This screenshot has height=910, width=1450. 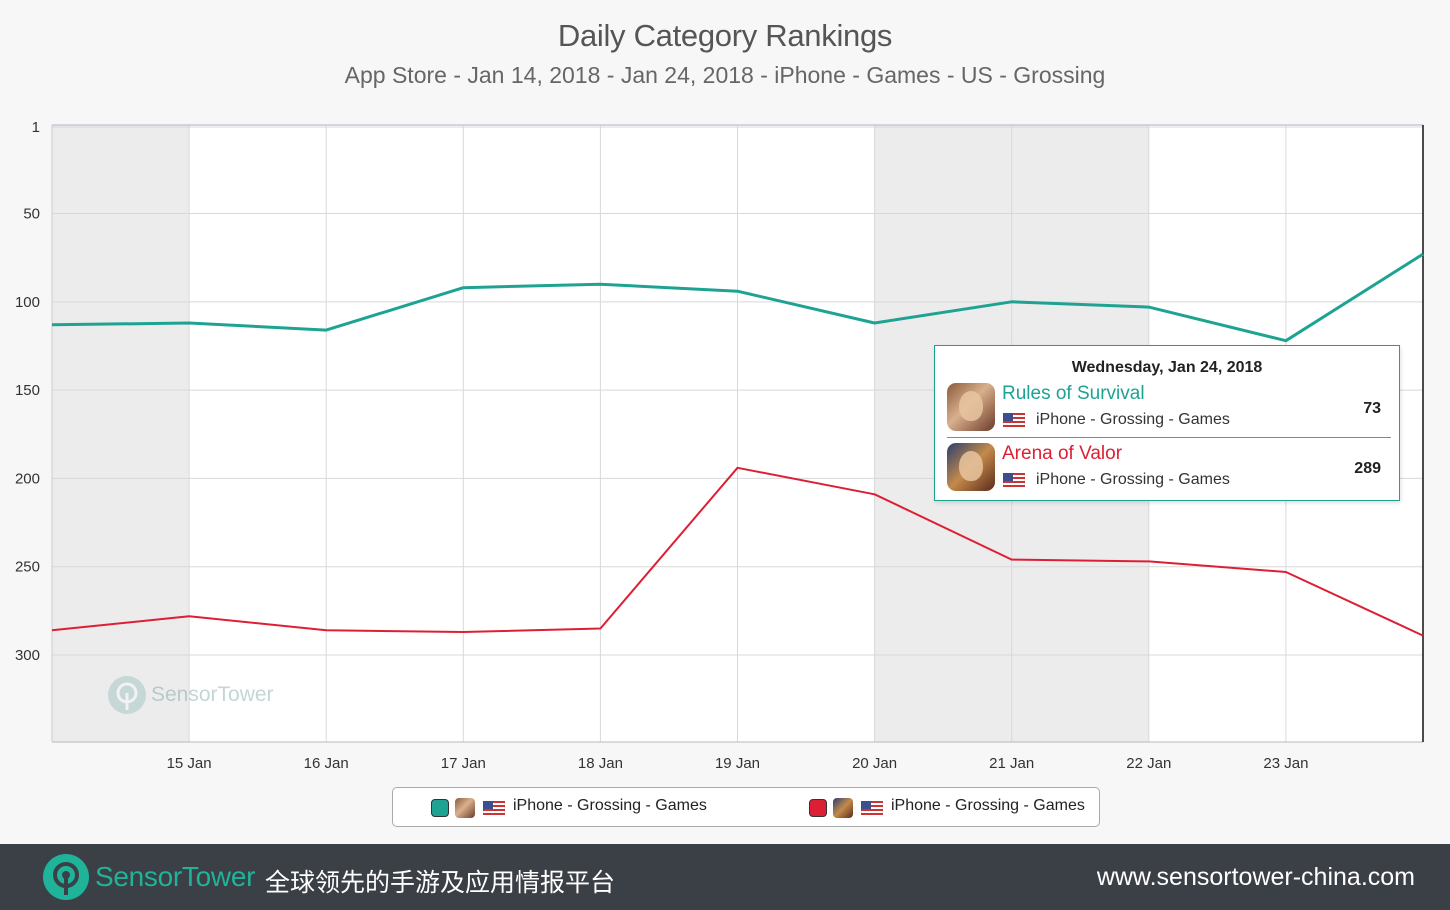 I want to click on y-tick-label: 50, so click(x=31, y=214).